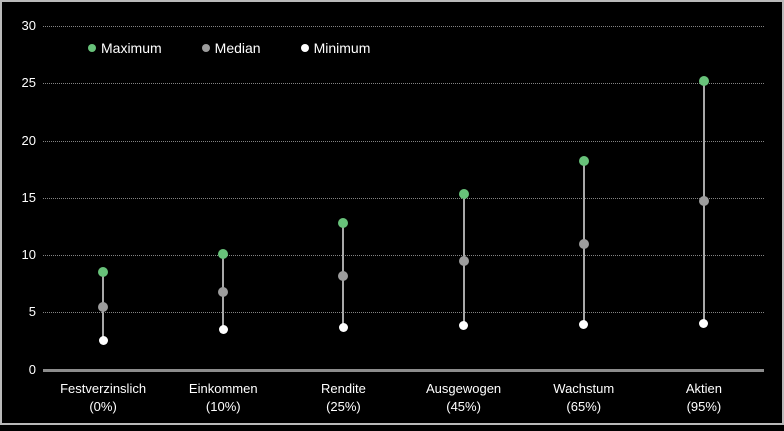 Image resolution: width=784 pixels, height=431 pixels. What do you see at coordinates (343, 406) in the screenshot?
I see `category-allocation: (25%)` at bounding box center [343, 406].